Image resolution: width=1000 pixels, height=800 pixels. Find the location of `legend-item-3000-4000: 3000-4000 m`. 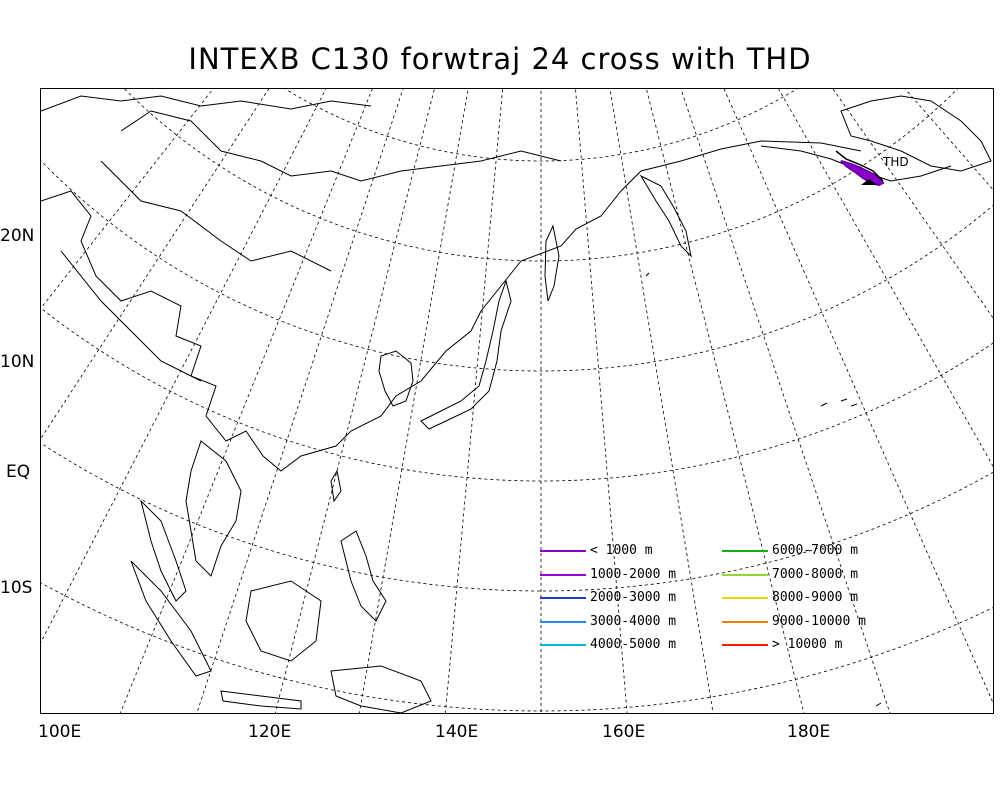

legend-item-3000-4000: 3000-4000 m is located at coordinates (608, 622).